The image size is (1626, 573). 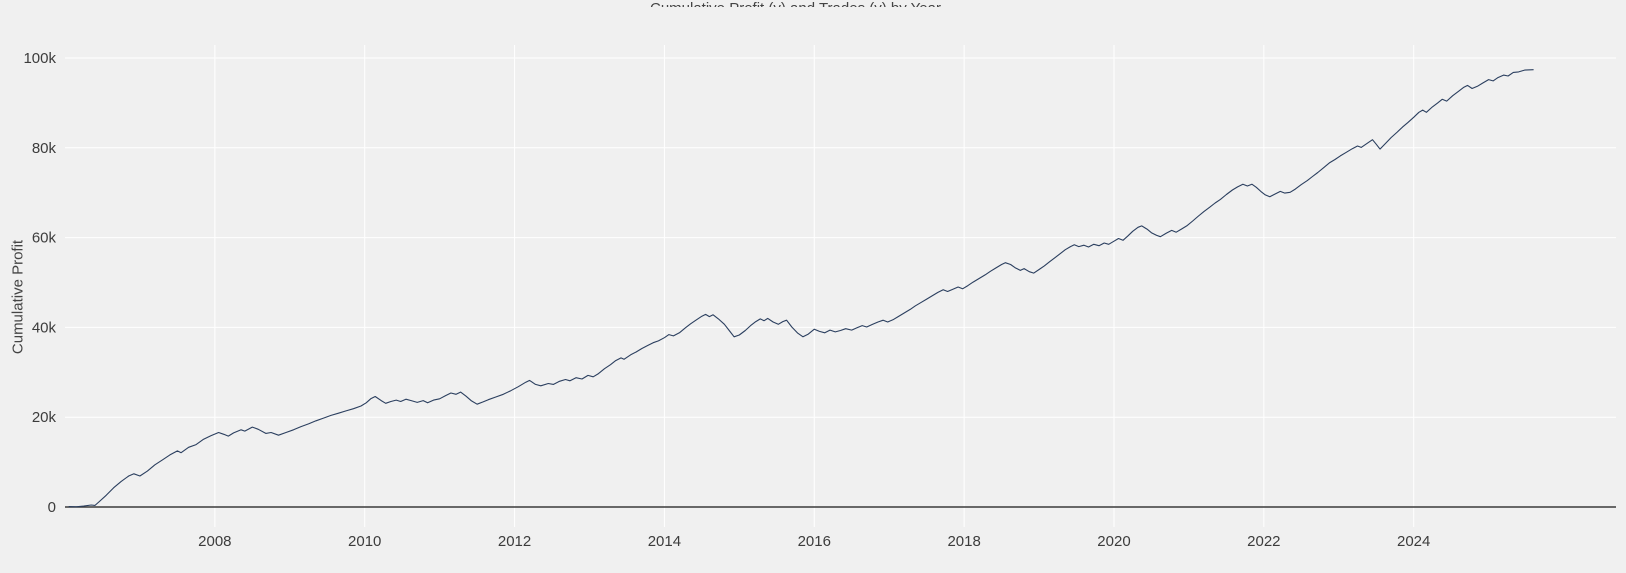 I want to click on x-tick-label: 2010, so click(x=364, y=541).